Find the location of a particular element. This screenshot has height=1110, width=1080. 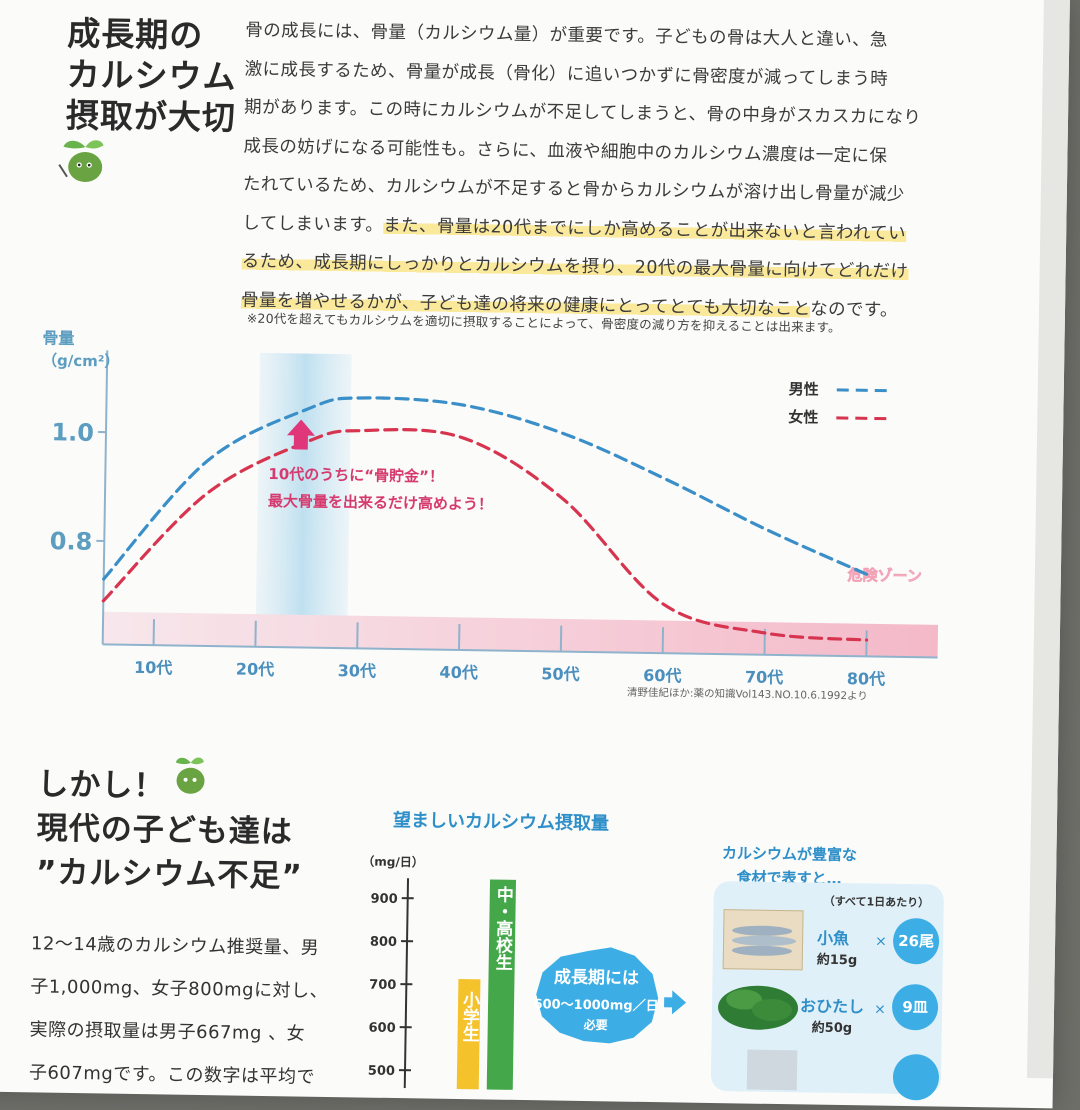

legend-label: 女性 is located at coordinates (803, 417).